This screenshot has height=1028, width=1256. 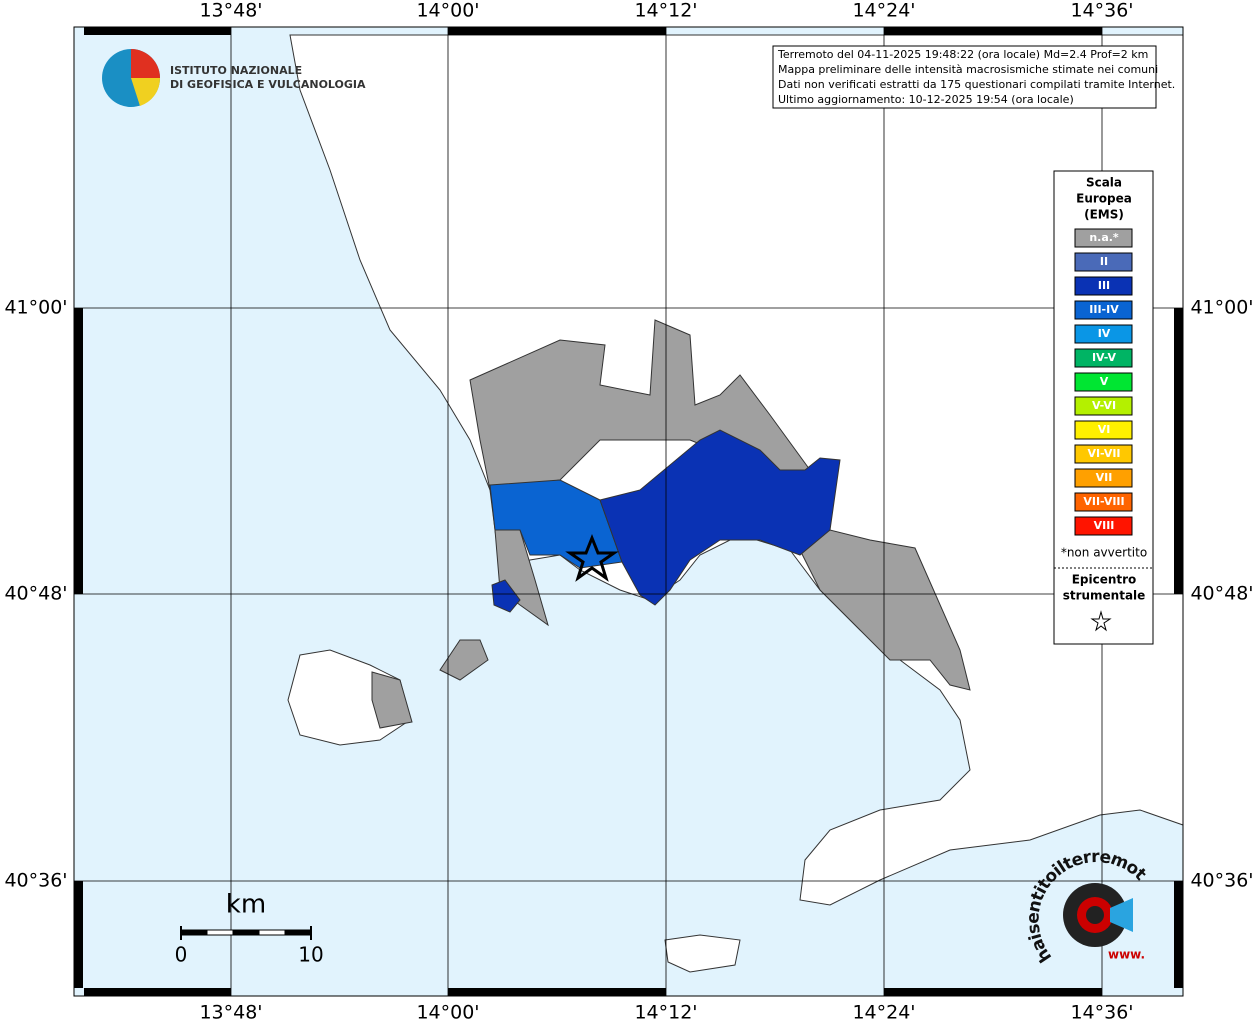 I want to click on legend-title: Scala, so click(x=1104, y=183).